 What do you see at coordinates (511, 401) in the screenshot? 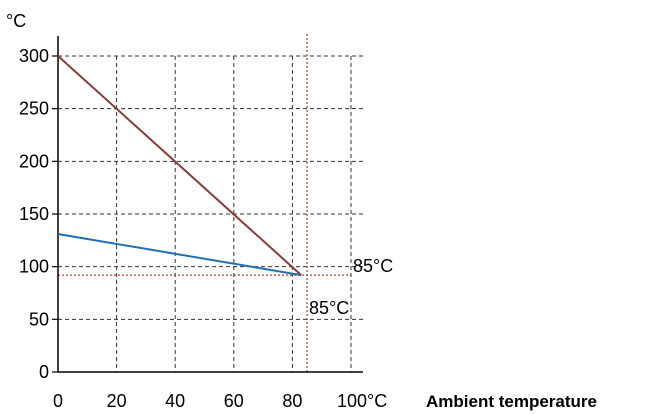
I see `x-axis-label: Ambient temperature` at bounding box center [511, 401].